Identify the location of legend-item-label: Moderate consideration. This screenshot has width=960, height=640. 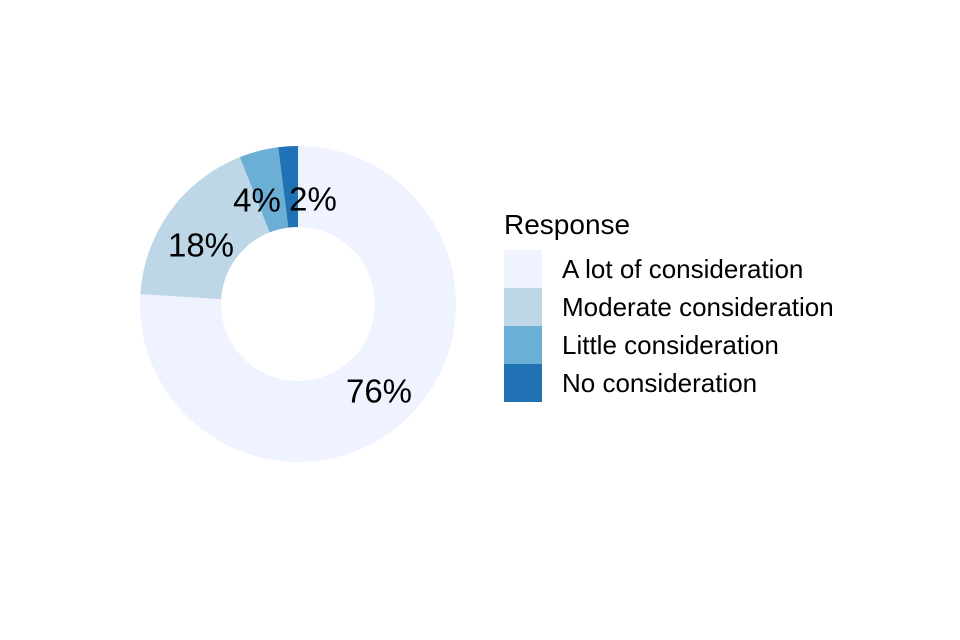
(698, 306).